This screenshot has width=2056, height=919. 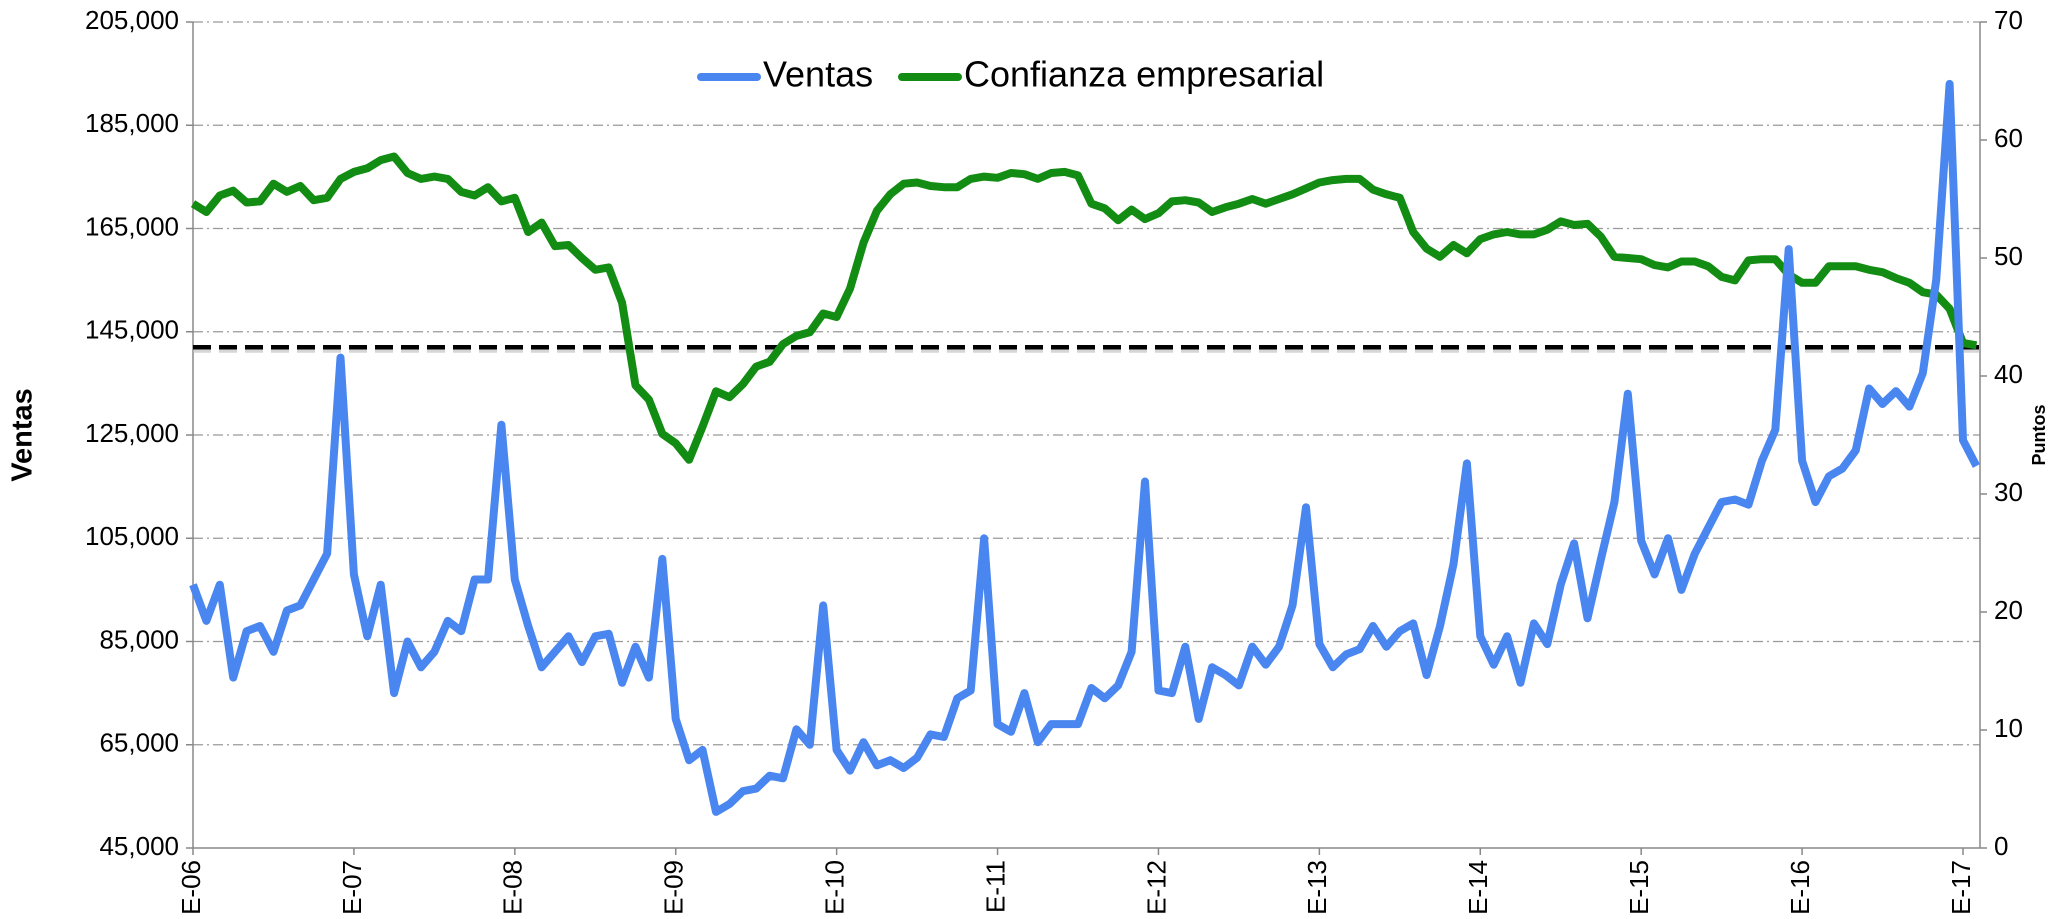 I want to click on y-axis-label: Ventas, so click(x=23, y=435).